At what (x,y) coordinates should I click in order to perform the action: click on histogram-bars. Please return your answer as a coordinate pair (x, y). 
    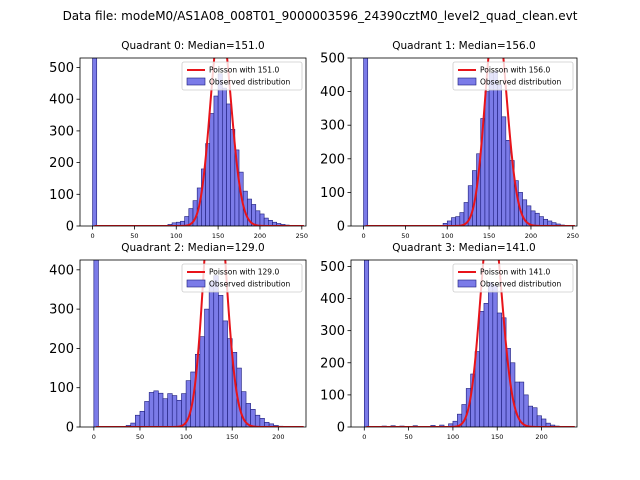
    Looking at the image, I should click on (461, 343).